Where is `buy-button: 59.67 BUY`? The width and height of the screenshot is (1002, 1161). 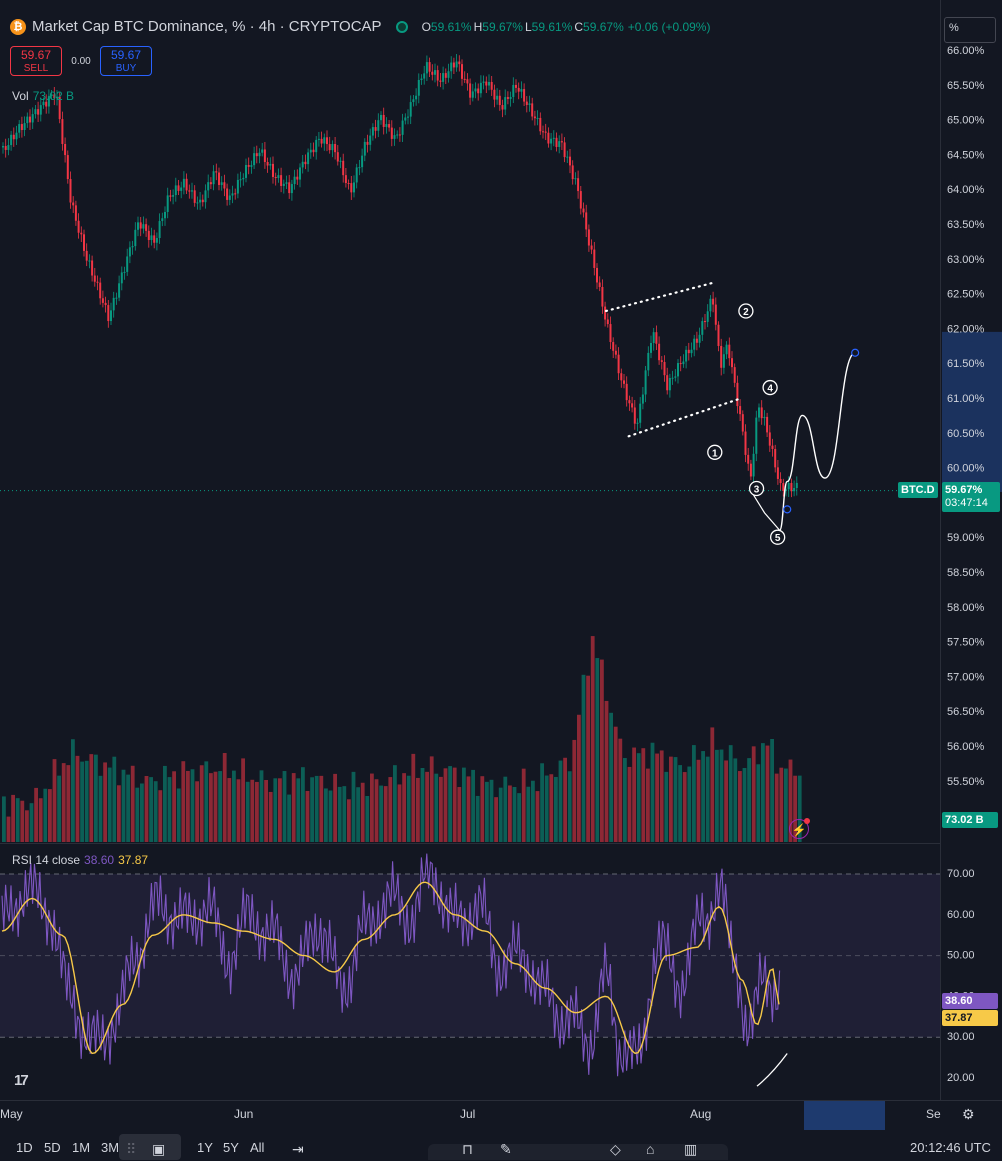 buy-button: 59.67 BUY is located at coordinates (126, 61).